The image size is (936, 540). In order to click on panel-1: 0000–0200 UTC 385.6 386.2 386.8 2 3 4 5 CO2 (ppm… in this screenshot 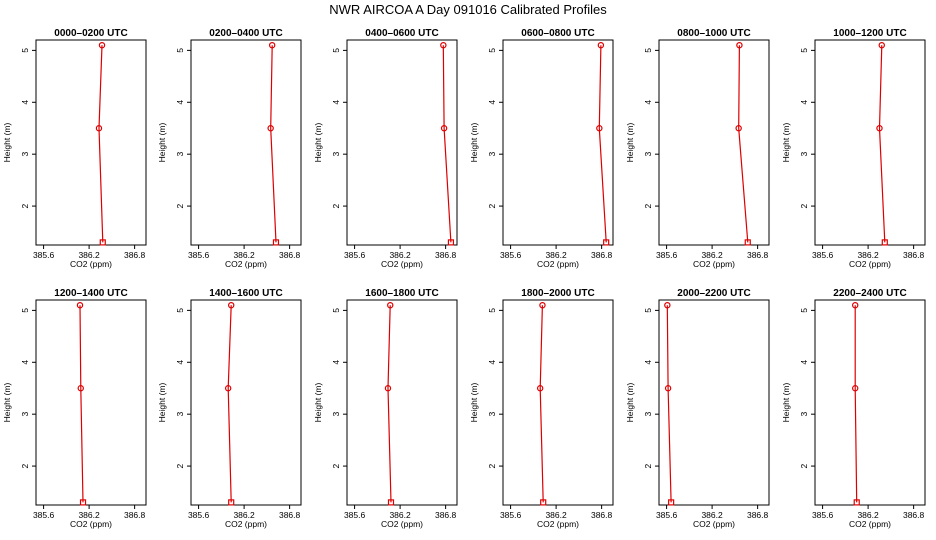, I will do `click(74, 148)`.